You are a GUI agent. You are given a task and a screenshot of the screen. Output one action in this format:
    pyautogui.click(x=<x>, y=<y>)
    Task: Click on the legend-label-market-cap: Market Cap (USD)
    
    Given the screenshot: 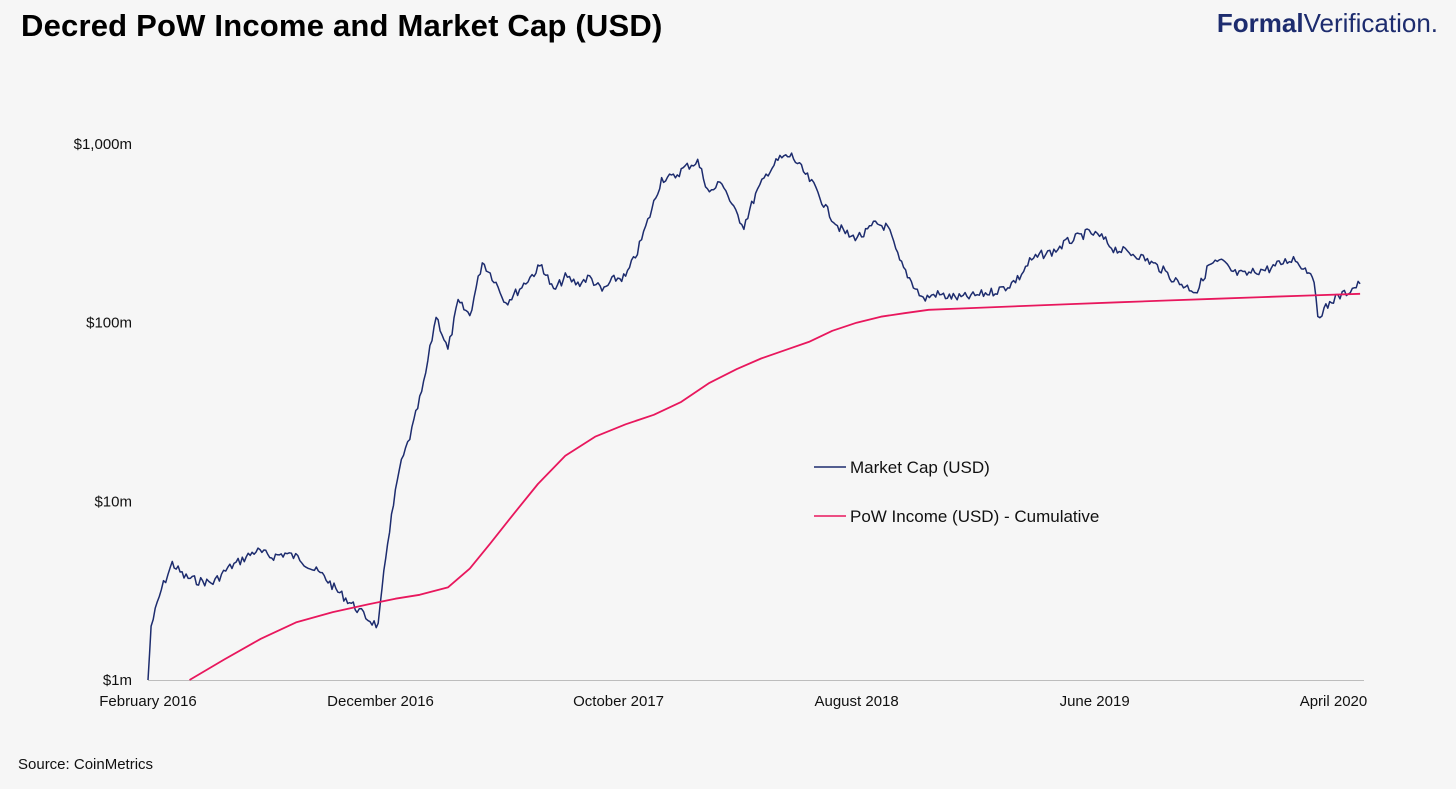 What is the action you would take?
    pyautogui.click(x=920, y=467)
    